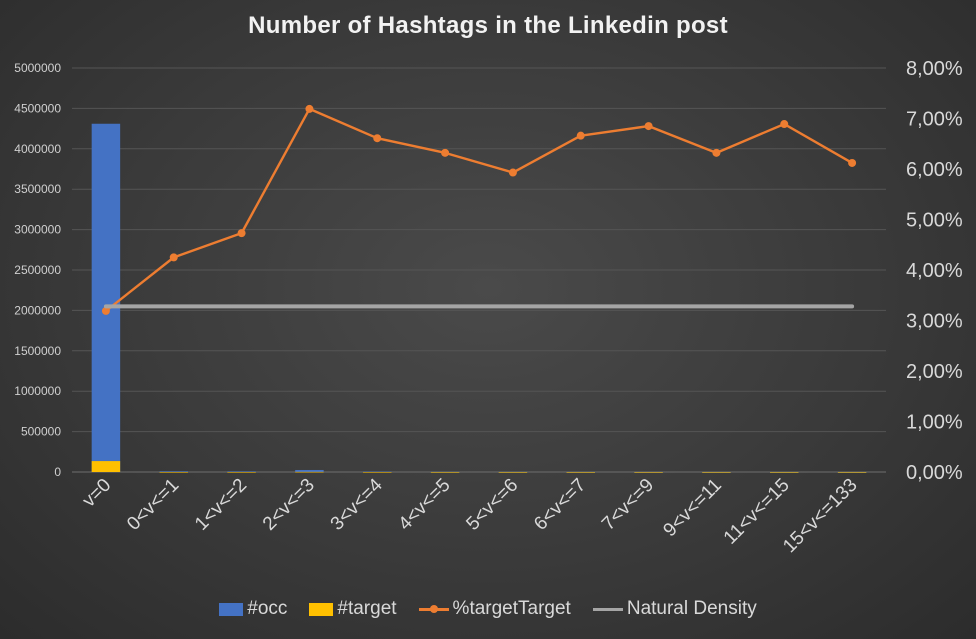 The height and width of the screenshot is (639, 976). What do you see at coordinates (37, 108) in the screenshot?
I see `left-axis-tick-label: 4500000` at bounding box center [37, 108].